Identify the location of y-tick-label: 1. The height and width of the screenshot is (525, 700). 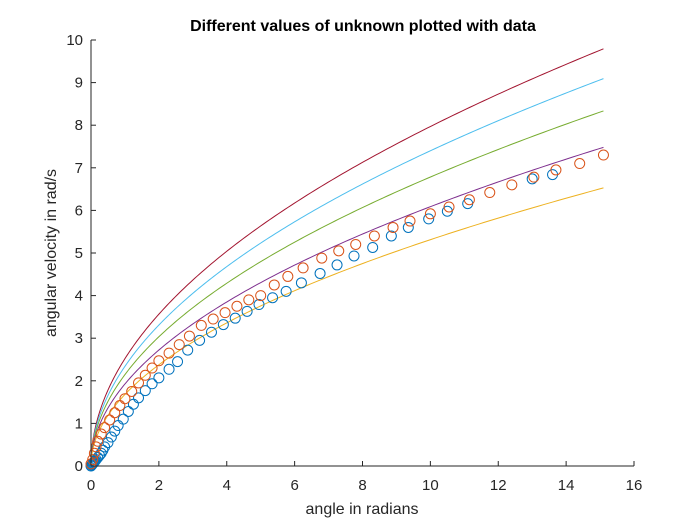
(79, 423).